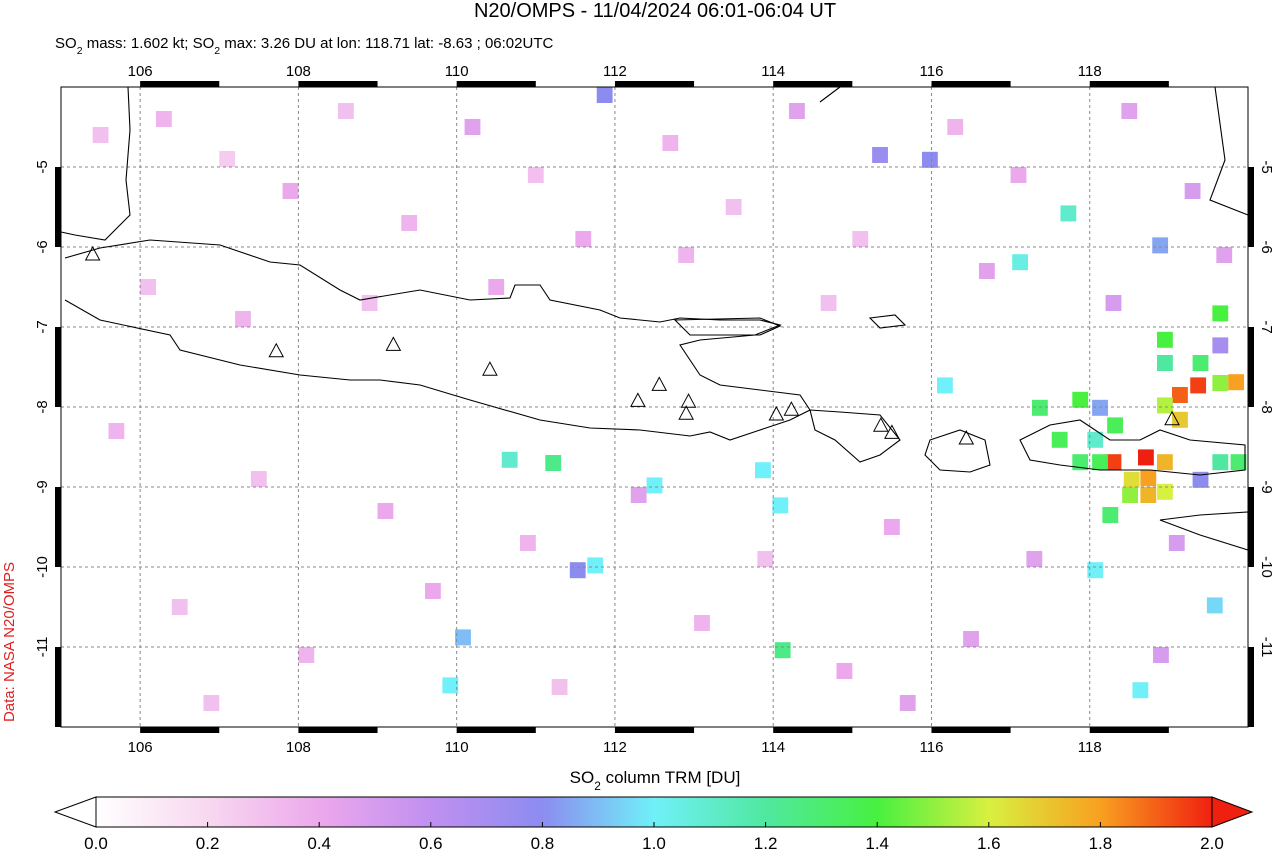 The width and height of the screenshot is (1272, 858). What do you see at coordinates (1232, 812) in the screenshot?
I see `colorbar-over` at bounding box center [1232, 812].